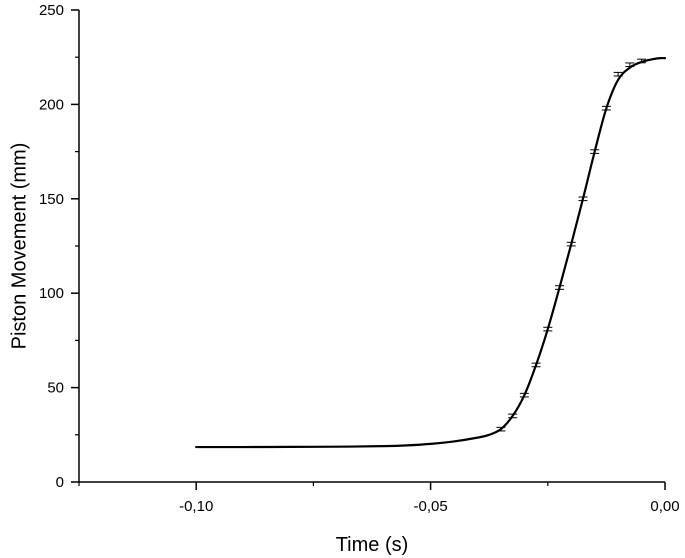 The height and width of the screenshot is (558, 685). What do you see at coordinates (372, 545) in the screenshot?
I see `x-axis-title: Time (s)` at bounding box center [372, 545].